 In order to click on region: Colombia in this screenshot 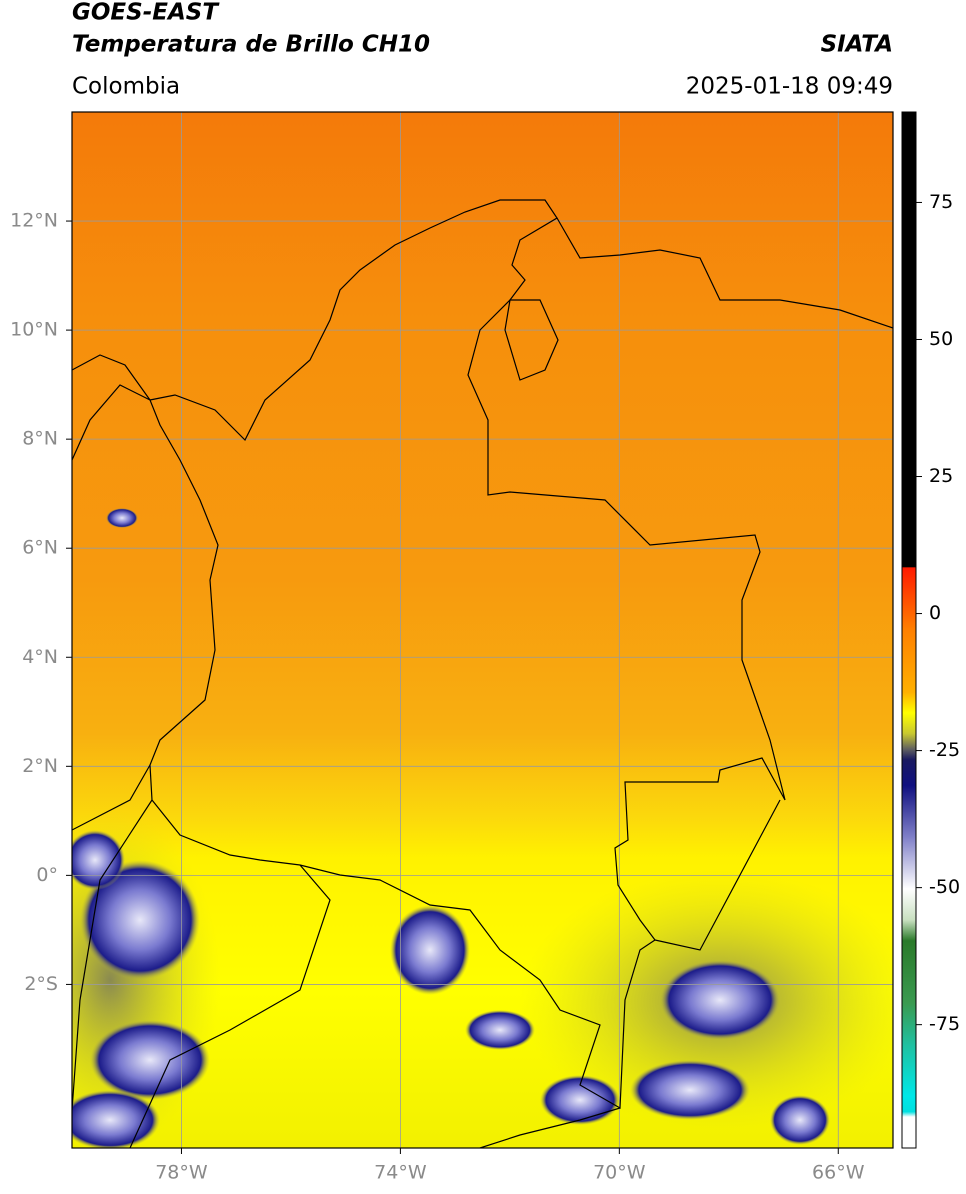, I will do `click(126, 87)`.